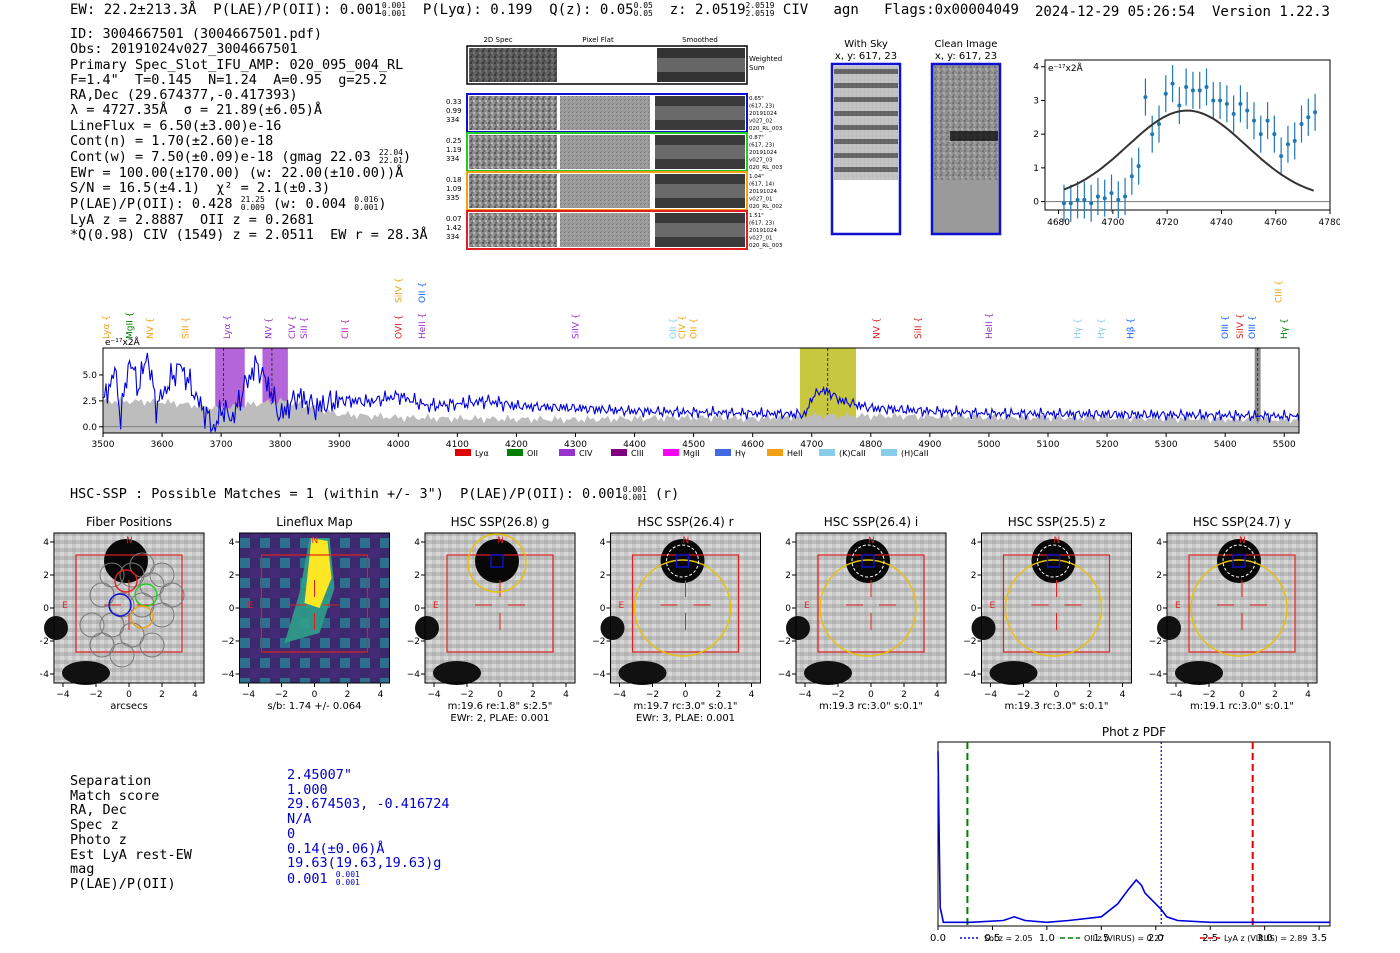 The width and height of the screenshot is (1400, 953). I want to click on hsc-match-marker, so click(1239, 561).